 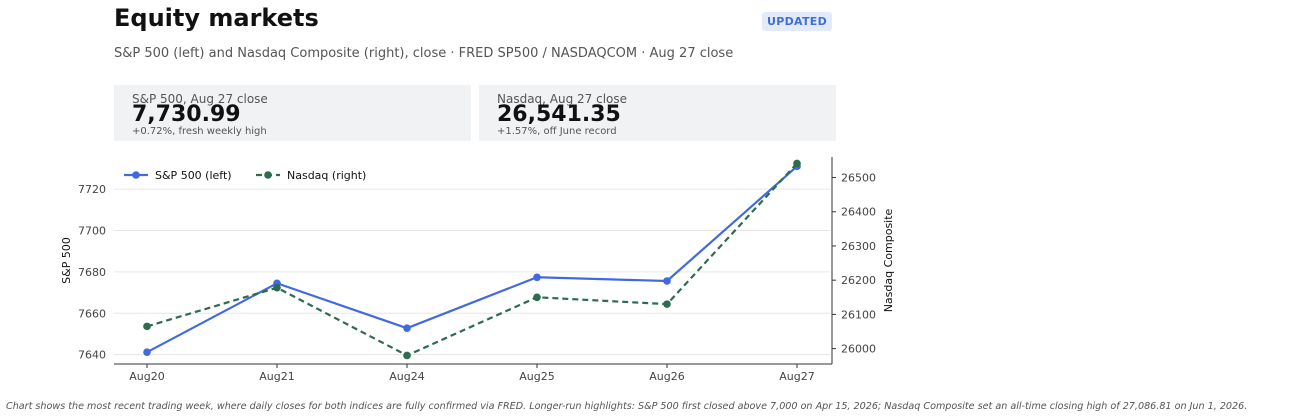 I want to click on stat-card-change: +0.72%, fresh weekly high, so click(x=199, y=131).